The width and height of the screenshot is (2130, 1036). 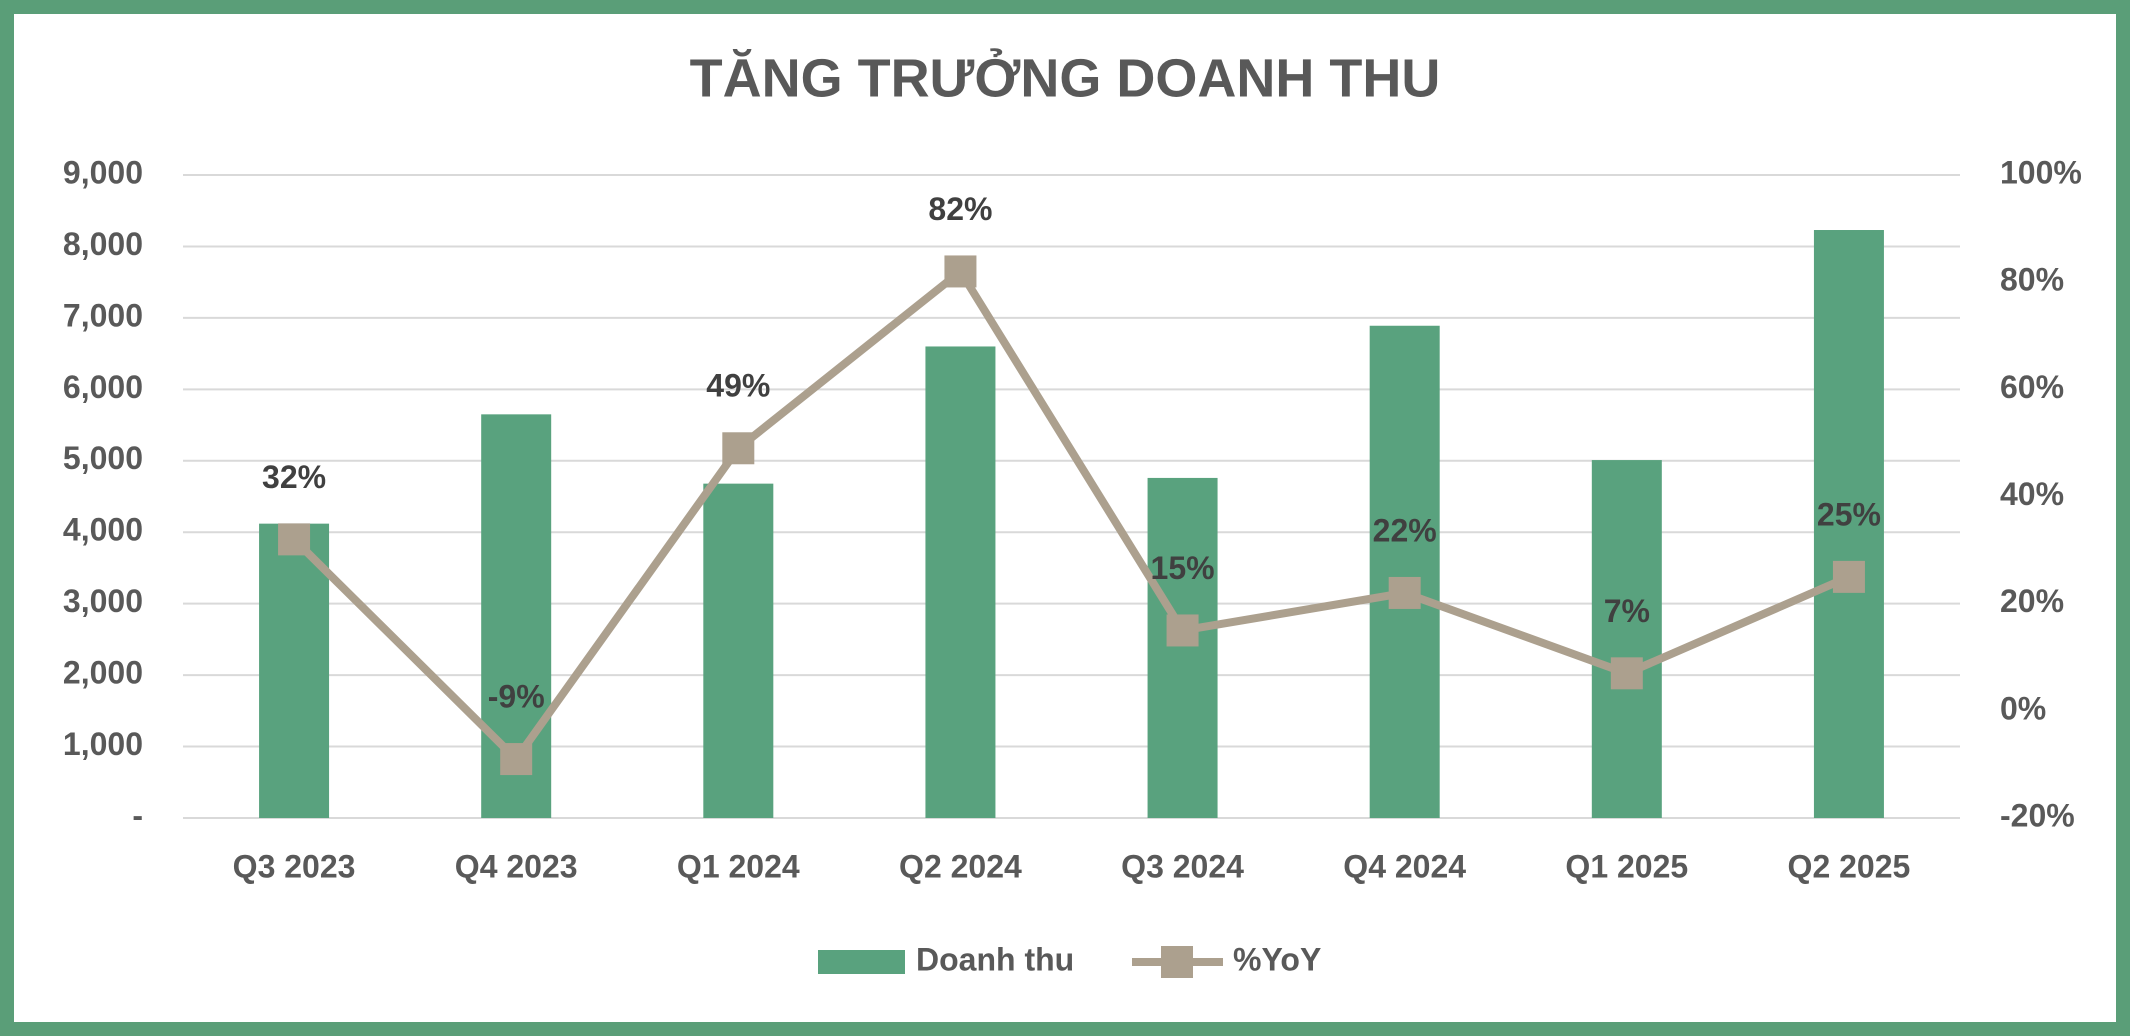 I want to click on y2-tick-label: 0%, so click(x=2023, y=708).